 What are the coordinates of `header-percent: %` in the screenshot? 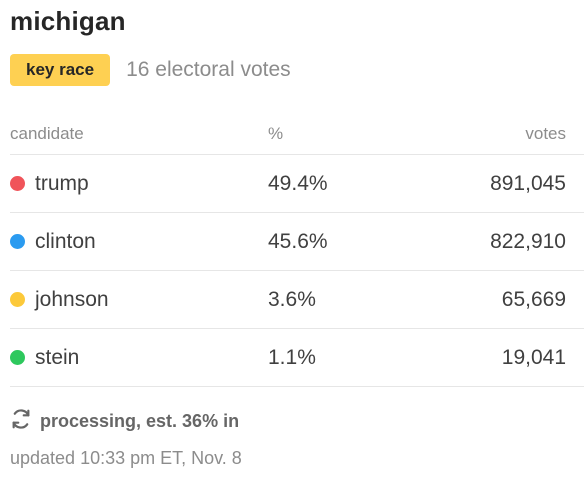 It's located at (328, 134).